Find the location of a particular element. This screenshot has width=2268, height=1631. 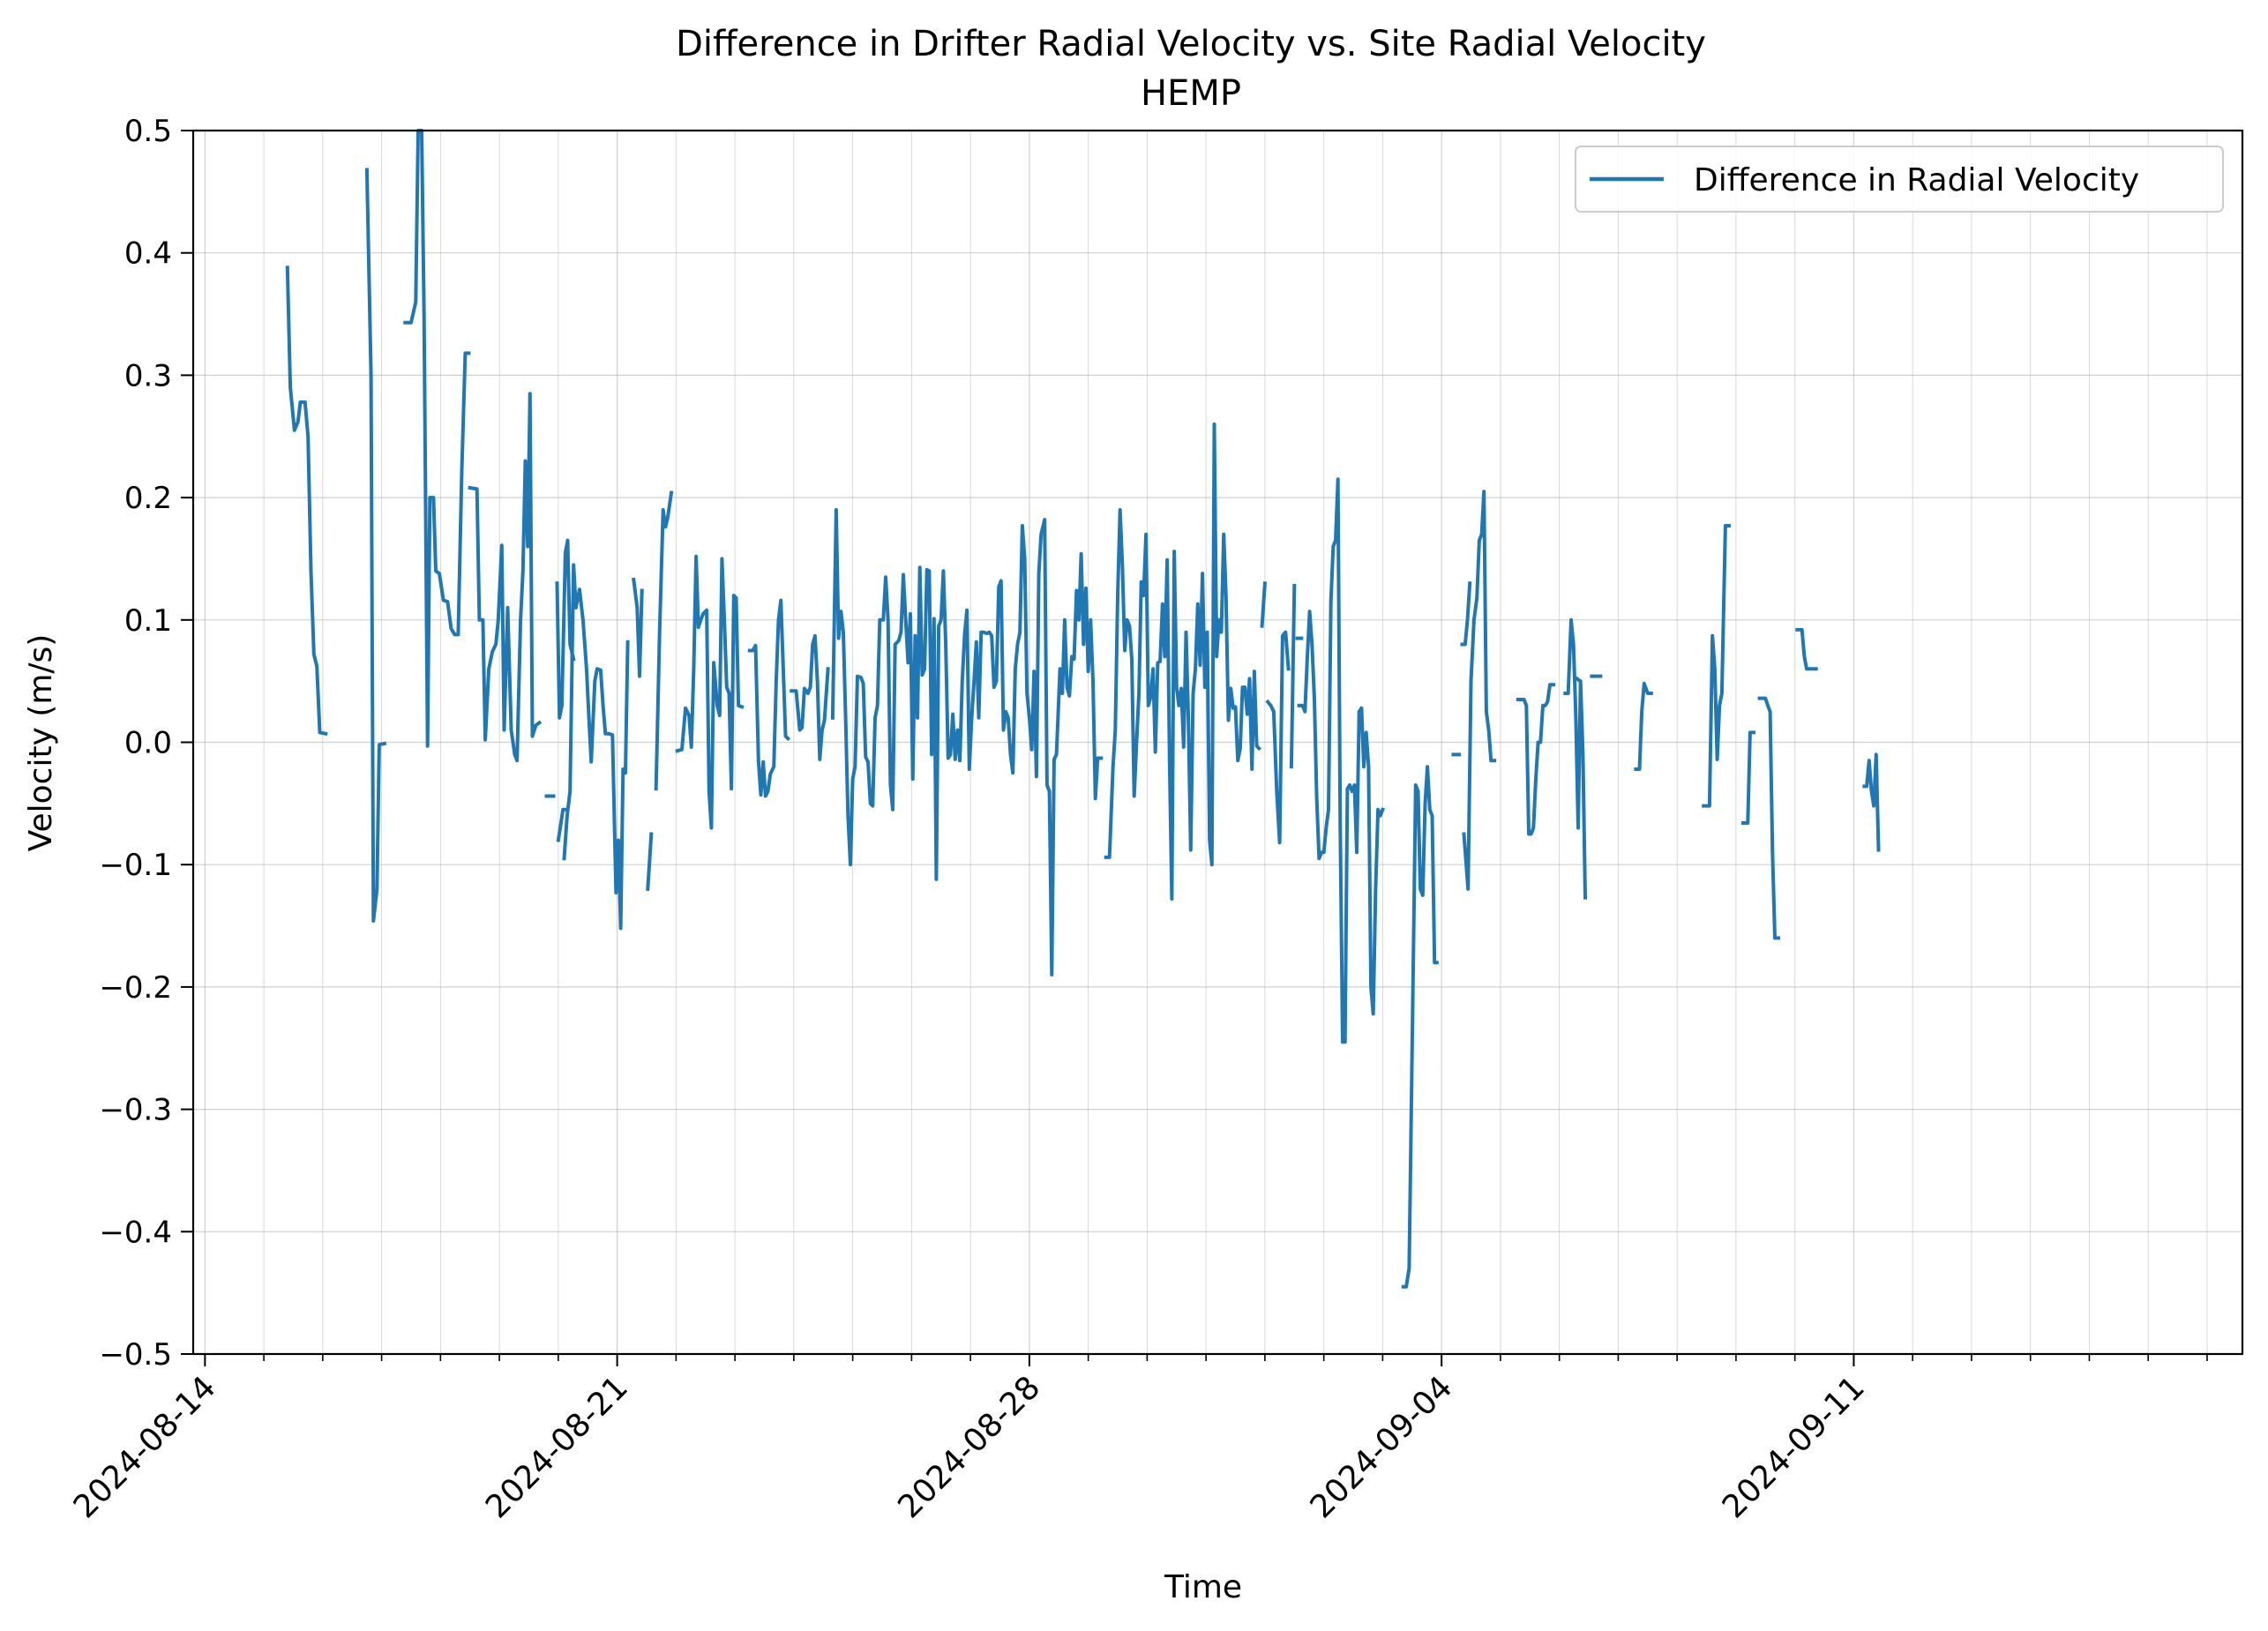

y-tick-label: 0.1 is located at coordinates (148, 621).